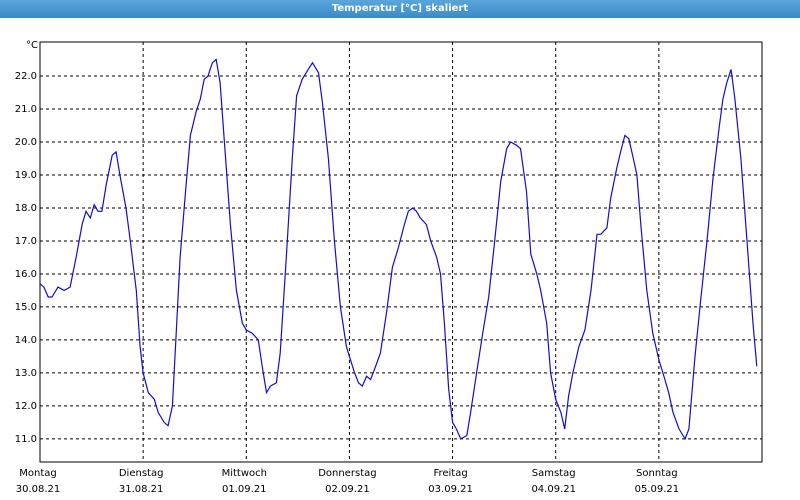 The image size is (800, 500). Describe the element at coordinates (347, 489) in the screenshot. I see `x-tick-date: 02.09.21` at that location.